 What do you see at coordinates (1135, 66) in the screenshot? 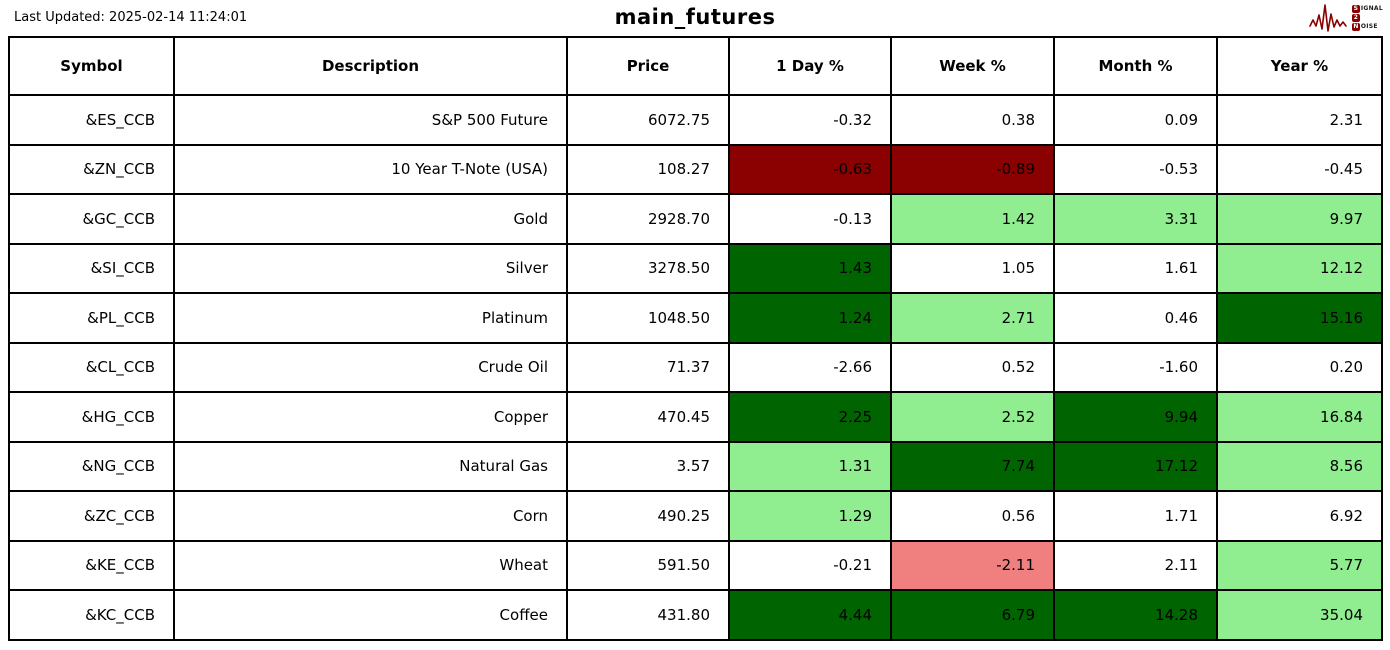
I see `column-header-month-pct: Month %` at bounding box center [1135, 66].